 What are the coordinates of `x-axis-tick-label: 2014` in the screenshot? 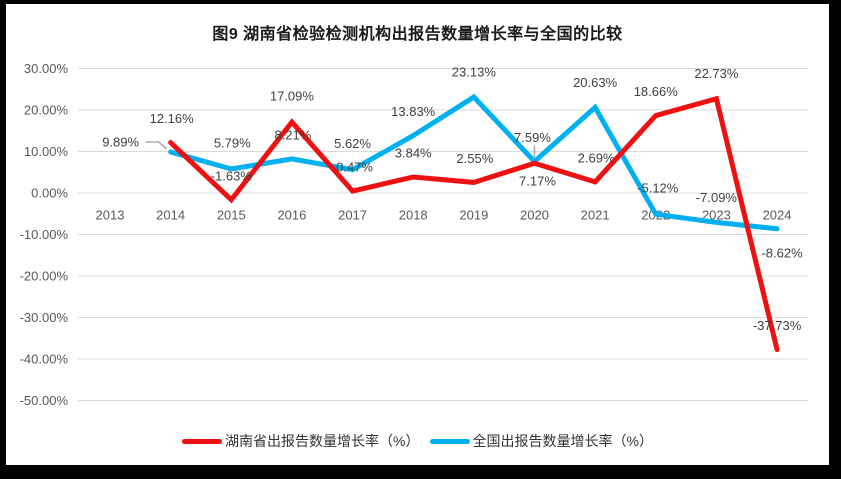 It's located at (170, 215).